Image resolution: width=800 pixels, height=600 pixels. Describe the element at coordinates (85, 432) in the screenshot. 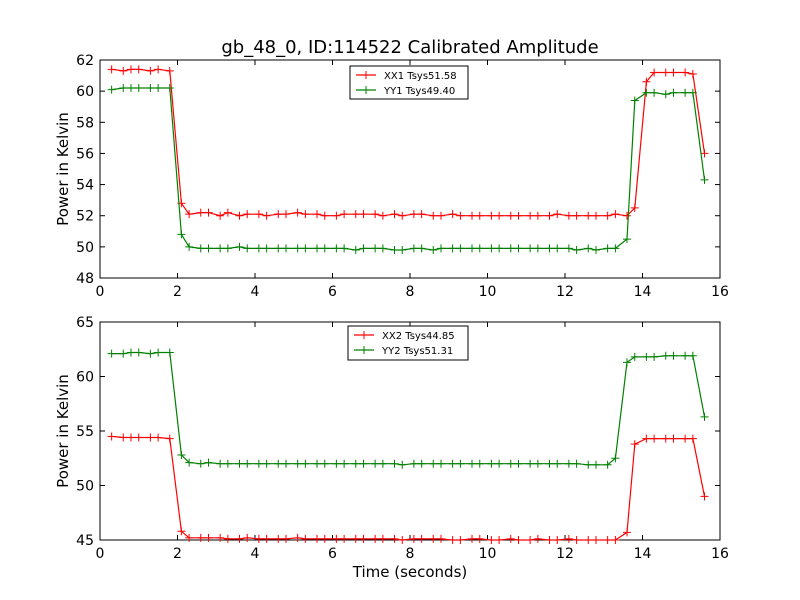

I see `y-tick-label: 55` at that location.